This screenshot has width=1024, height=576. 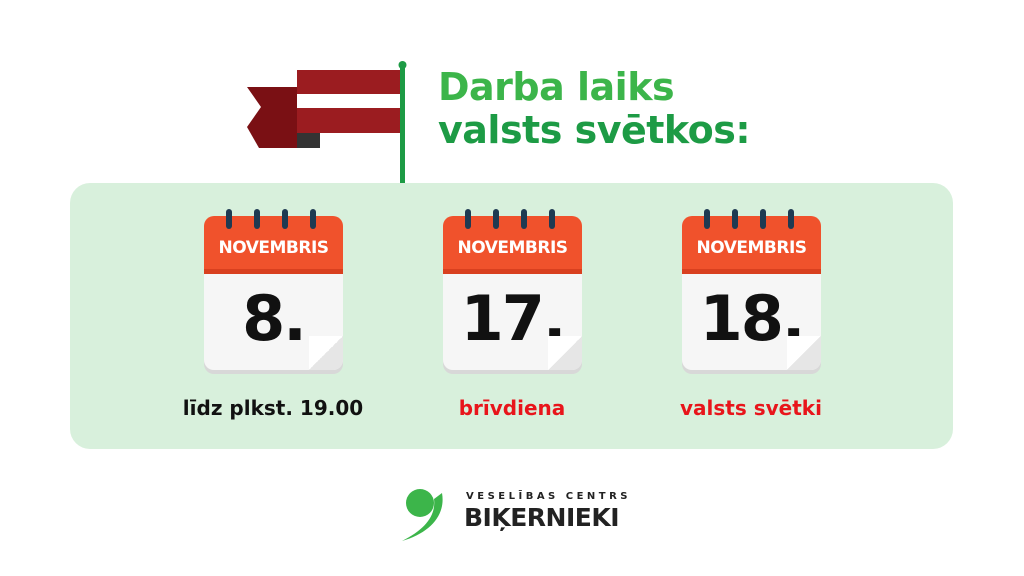 I want to click on calendar-page: 8., so click(x=273, y=322).